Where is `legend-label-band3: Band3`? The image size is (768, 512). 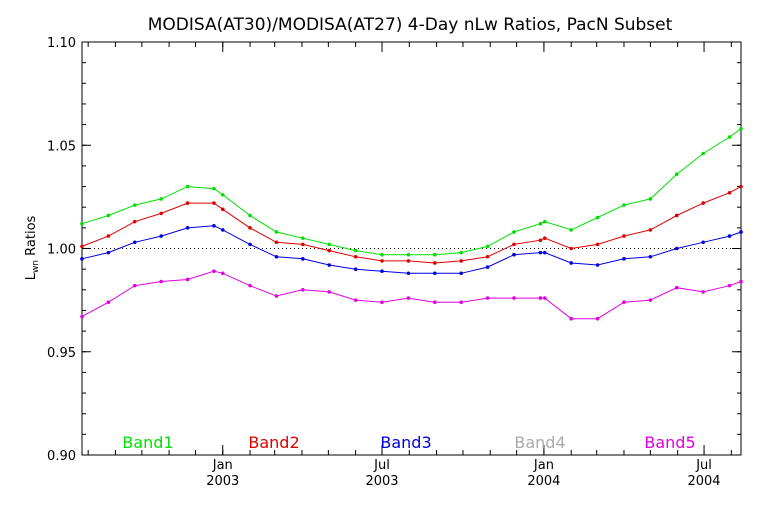
legend-label-band3: Band3 is located at coordinates (405, 442).